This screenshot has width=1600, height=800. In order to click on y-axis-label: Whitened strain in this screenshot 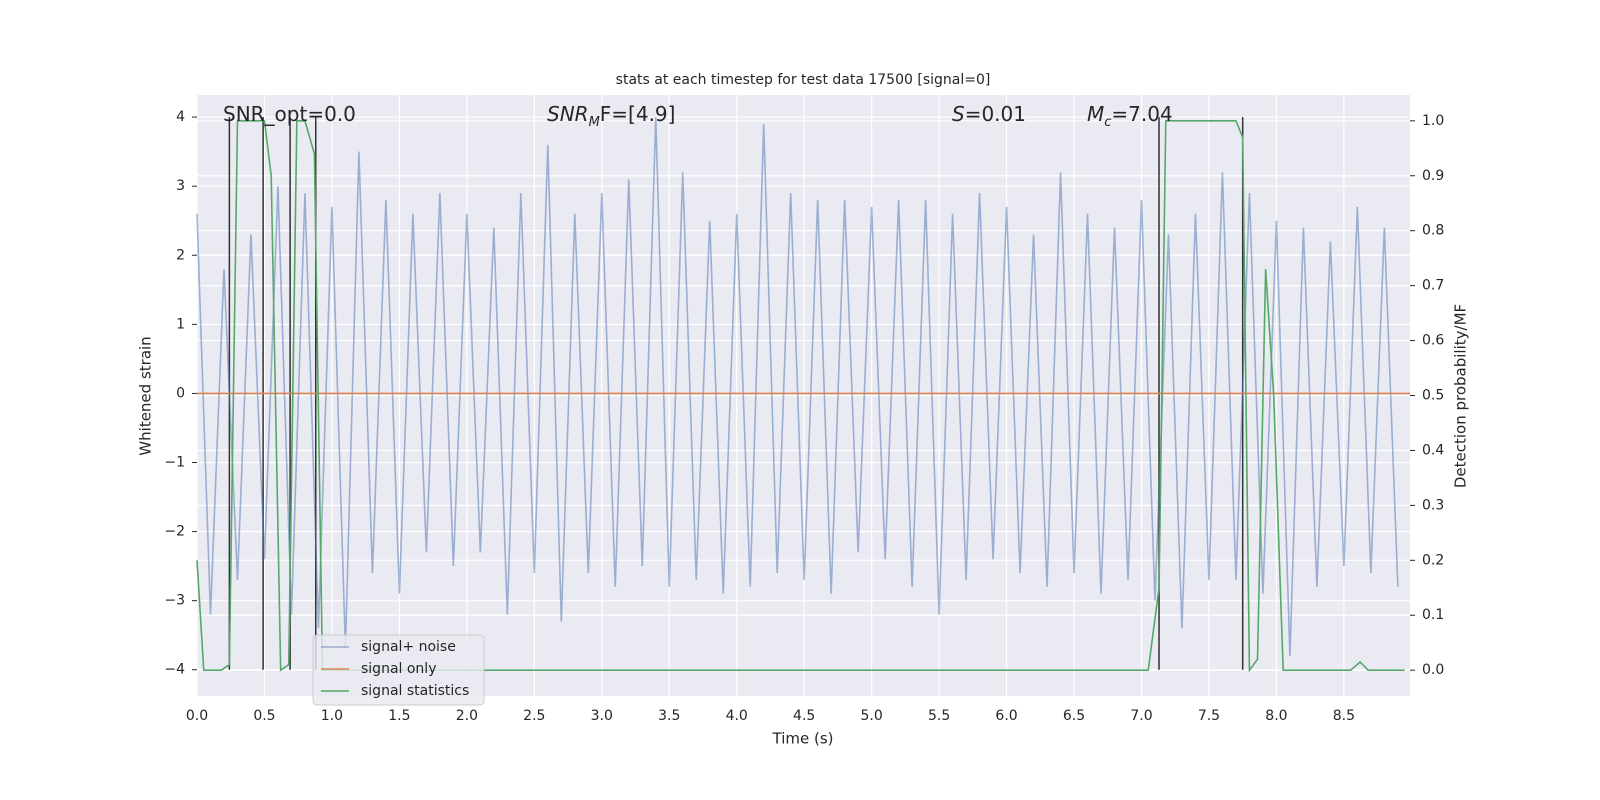, I will do `click(146, 395)`.